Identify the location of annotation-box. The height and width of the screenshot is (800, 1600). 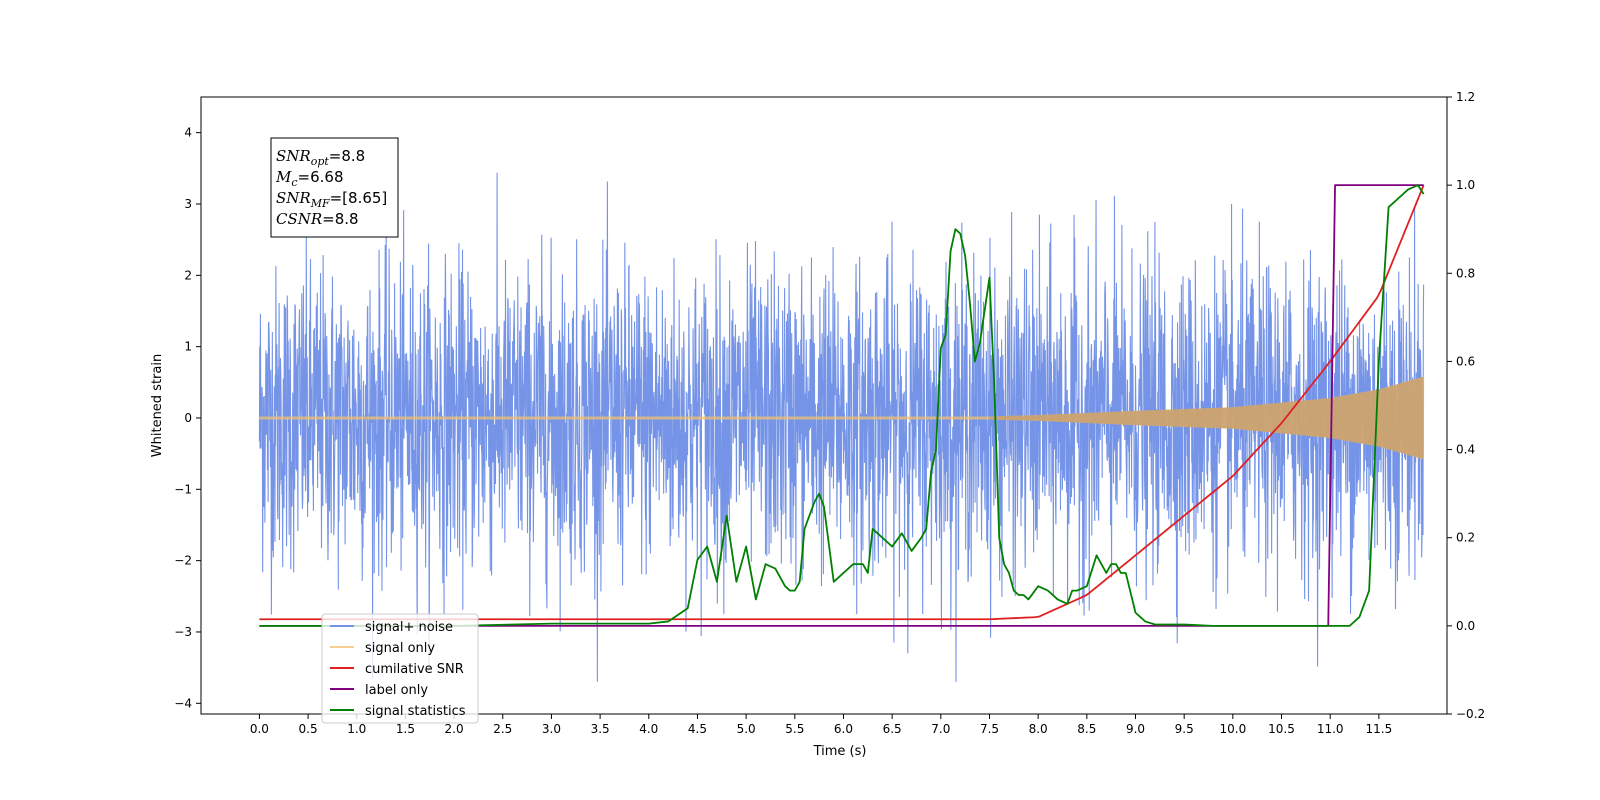
(334, 187).